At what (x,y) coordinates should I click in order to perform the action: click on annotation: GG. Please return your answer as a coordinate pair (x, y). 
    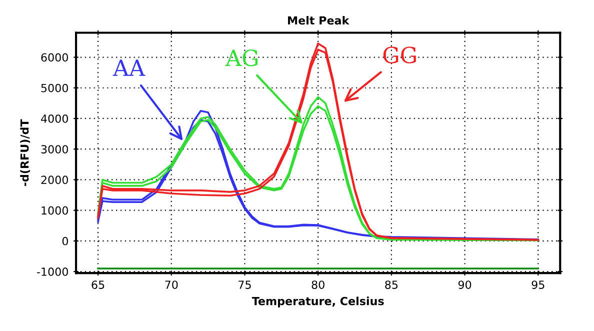
    Looking at the image, I should click on (399, 55).